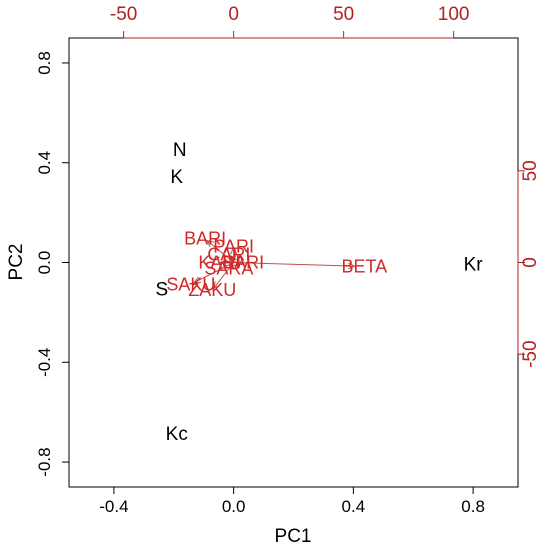 This screenshot has width=550, height=549. I want to click on variable-label: SARA, so click(228, 268).